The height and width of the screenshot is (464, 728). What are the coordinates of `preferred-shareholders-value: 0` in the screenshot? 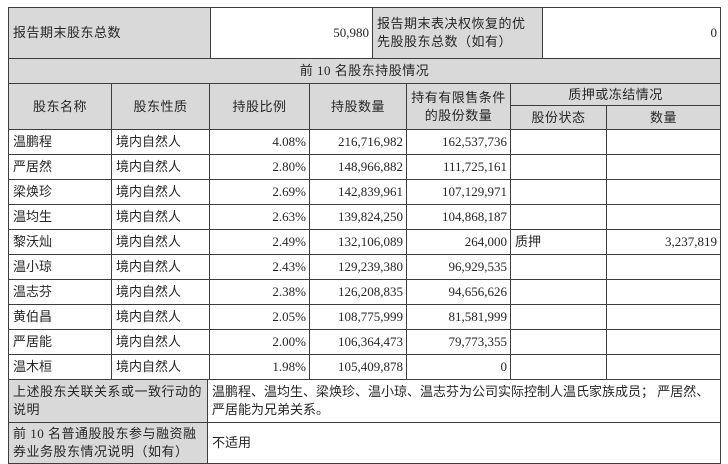 It's located at (631, 33).